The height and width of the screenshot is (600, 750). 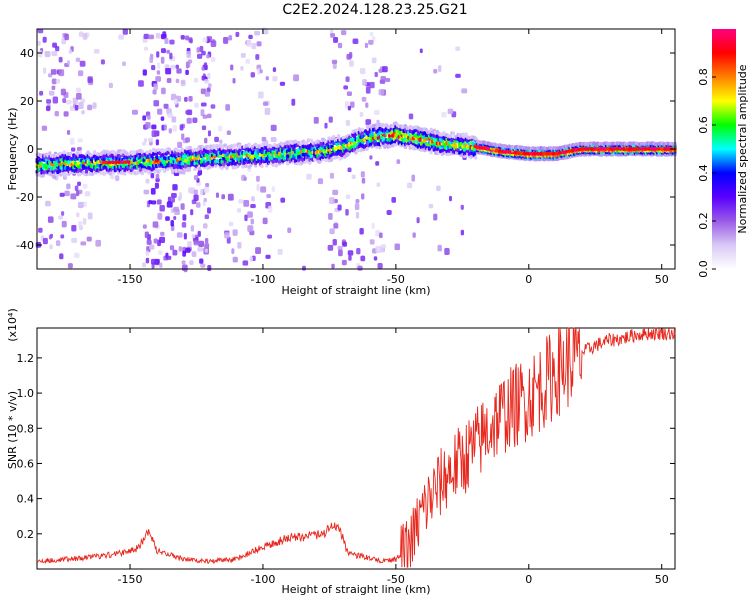 What do you see at coordinates (703, 173) in the screenshot?
I see `colorbar-tick-label: 0.4` at bounding box center [703, 173].